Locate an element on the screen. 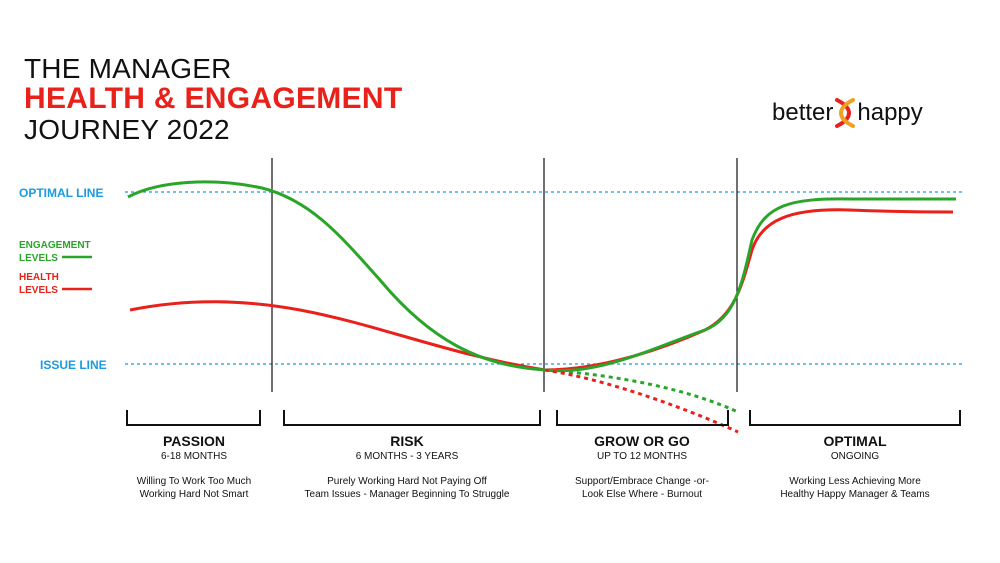 This screenshot has width=1000, height=563. phase-desc-line2: Healthy Happy Manager & Teams is located at coordinates (855, 494).